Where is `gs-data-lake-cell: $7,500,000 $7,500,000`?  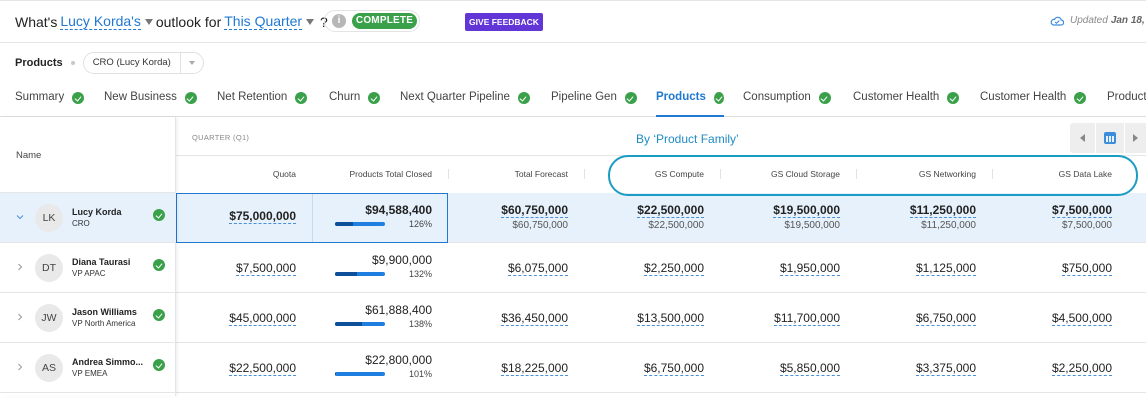
gs-data-lake-cell: $7,500,000 $7,500,000 is located at coordinates (1052, 218).